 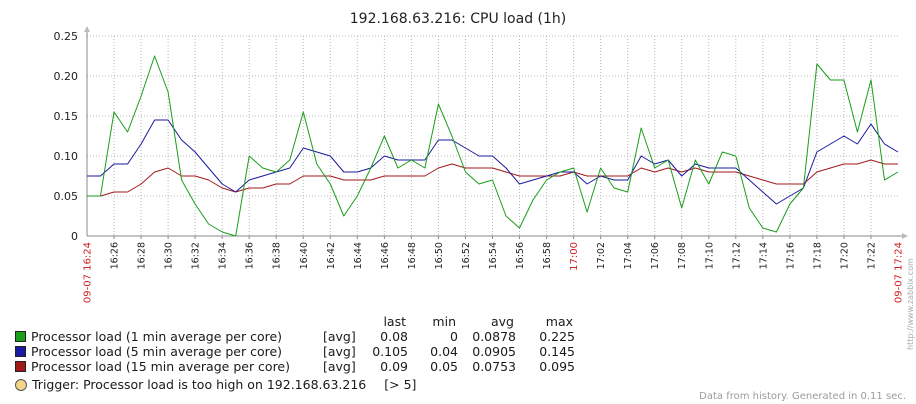 I want to click on legend-avg: 0.0905, so click(x=494, y=351).